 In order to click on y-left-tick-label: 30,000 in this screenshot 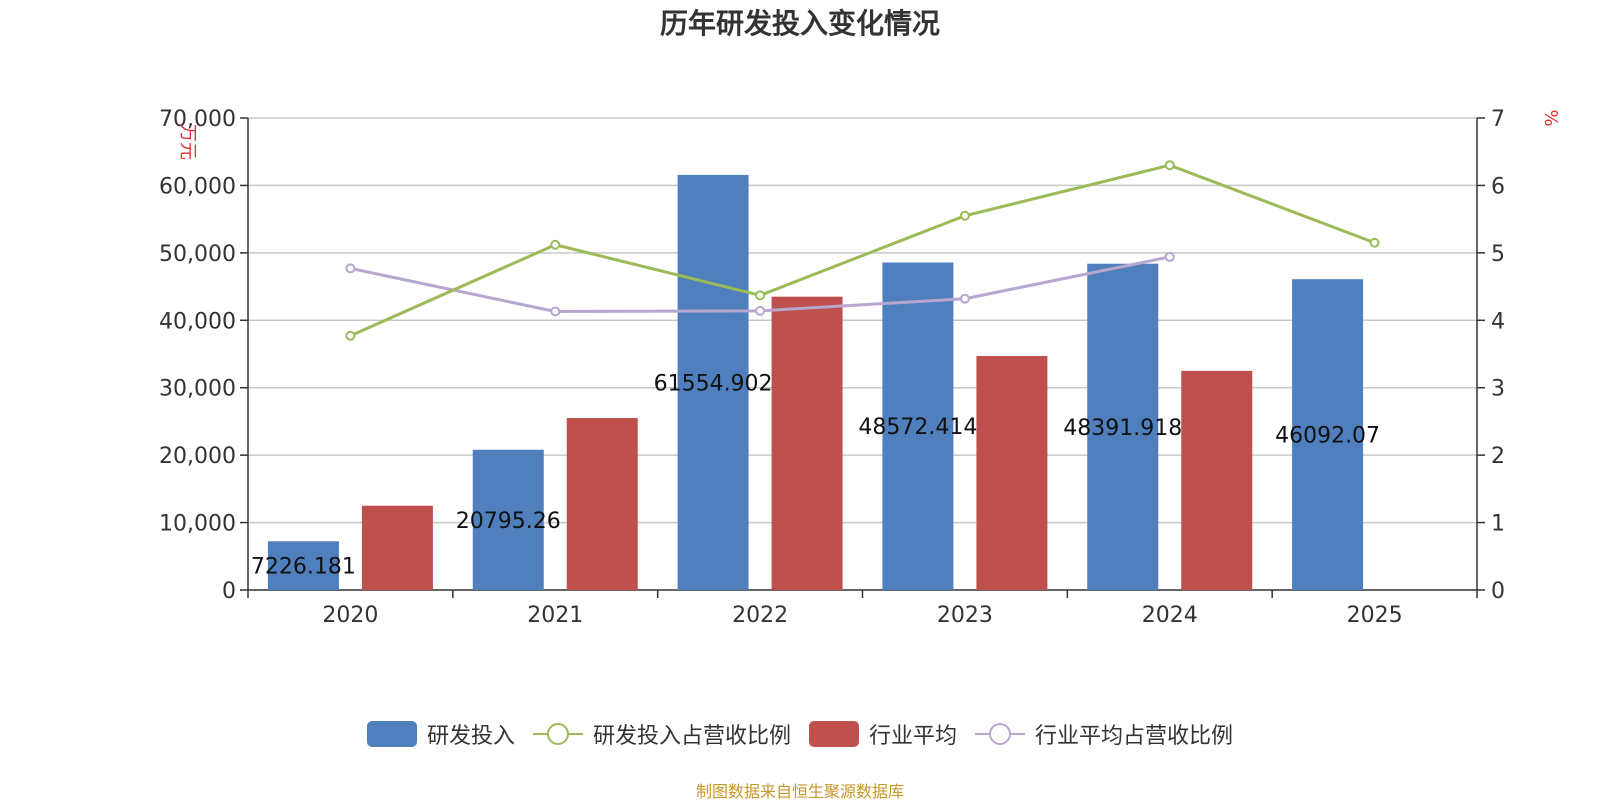, I will do `click(197, 389)`.